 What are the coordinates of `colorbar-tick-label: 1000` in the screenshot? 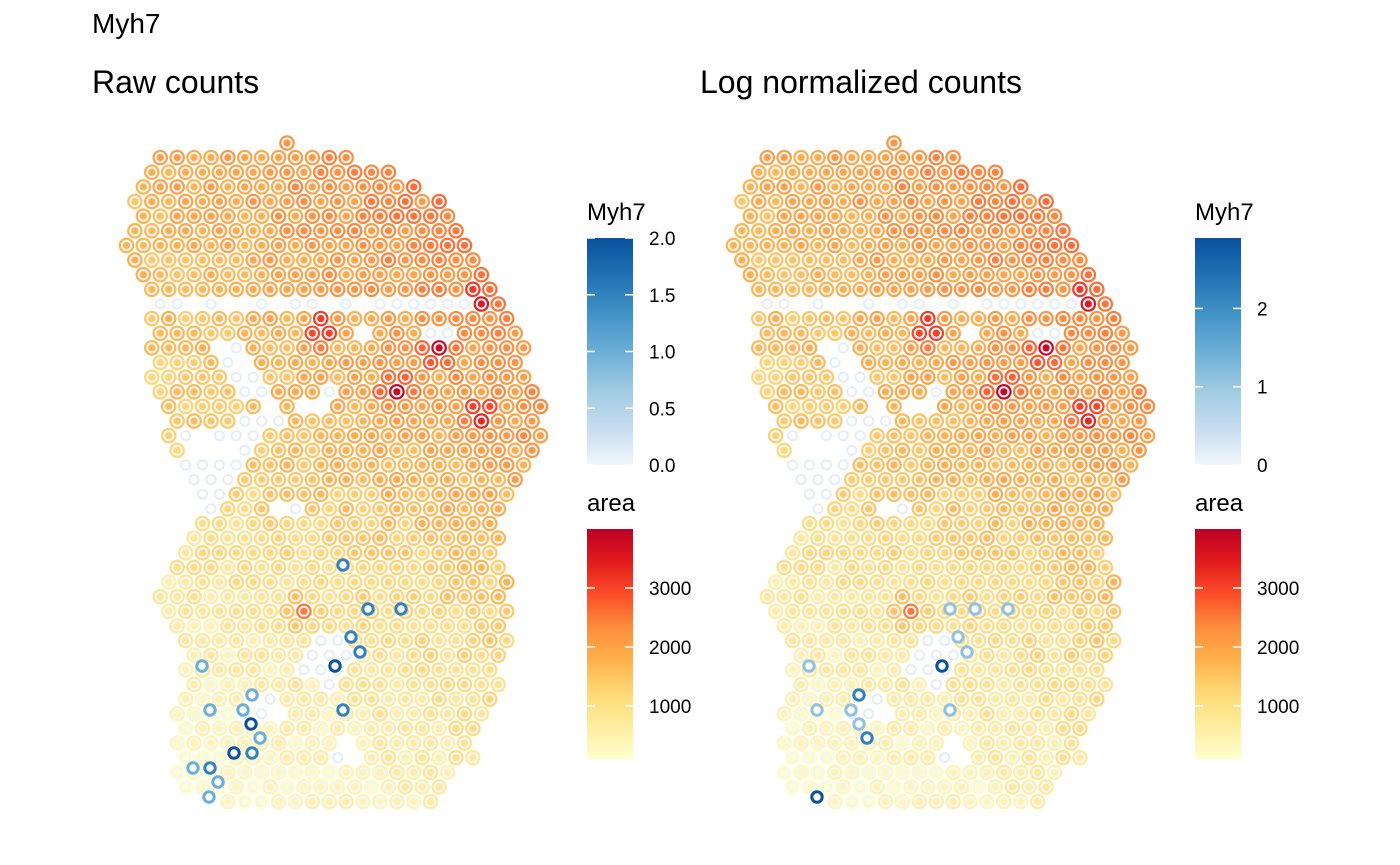 It's located at (670, 707).